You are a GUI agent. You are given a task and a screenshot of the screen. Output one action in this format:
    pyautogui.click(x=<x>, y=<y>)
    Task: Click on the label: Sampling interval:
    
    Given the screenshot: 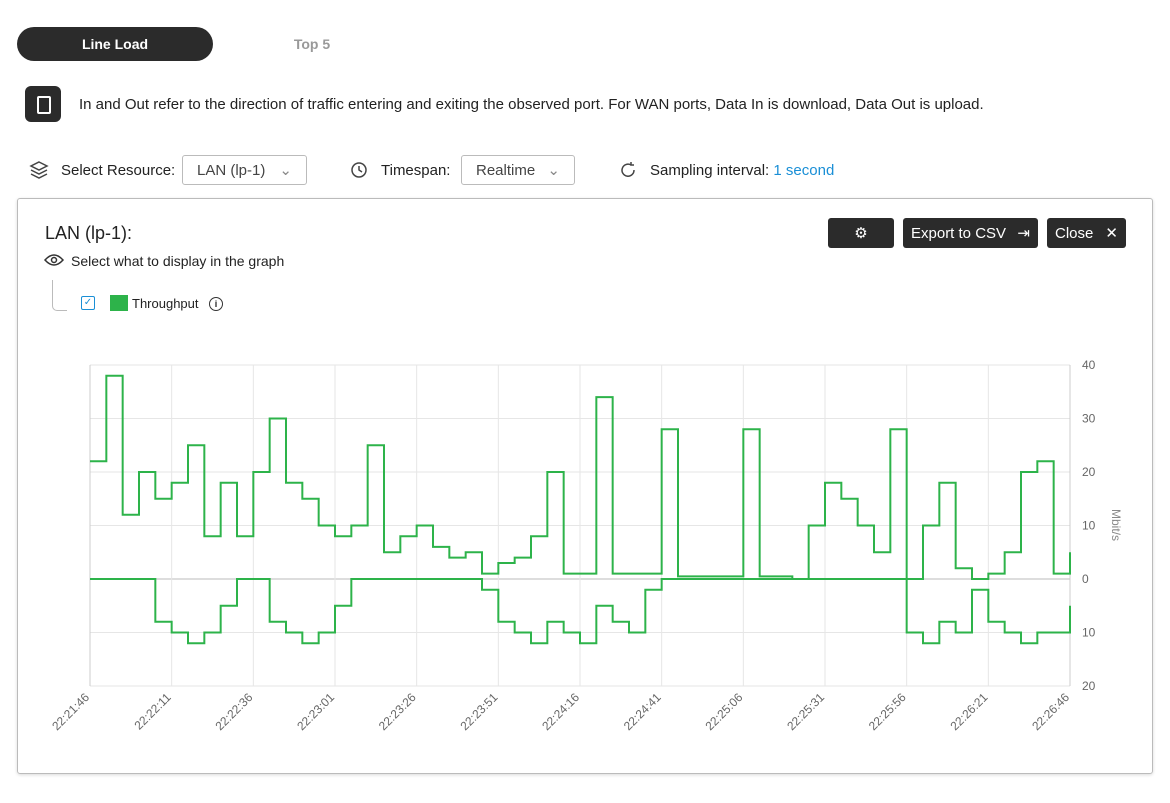 What is the action you would take?
    pyautogui.click(x=710, y=170)
    